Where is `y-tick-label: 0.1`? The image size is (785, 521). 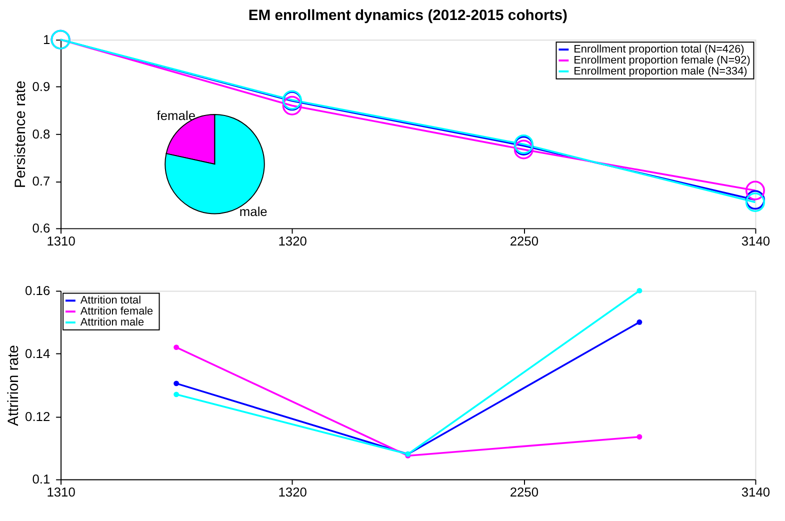
y-tick-label: 0.1 is located at coordinates (41, 479).